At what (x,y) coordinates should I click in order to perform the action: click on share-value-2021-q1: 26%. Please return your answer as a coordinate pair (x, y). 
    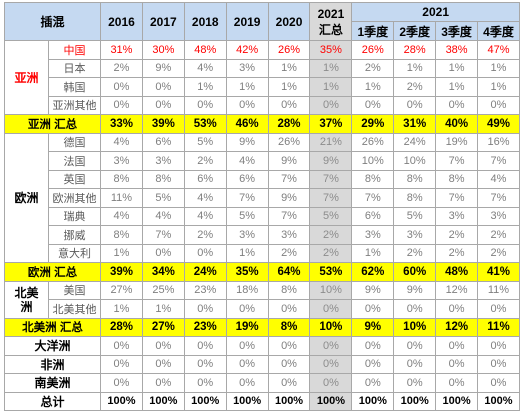
    Looking at the image, I should click on (373, 50).